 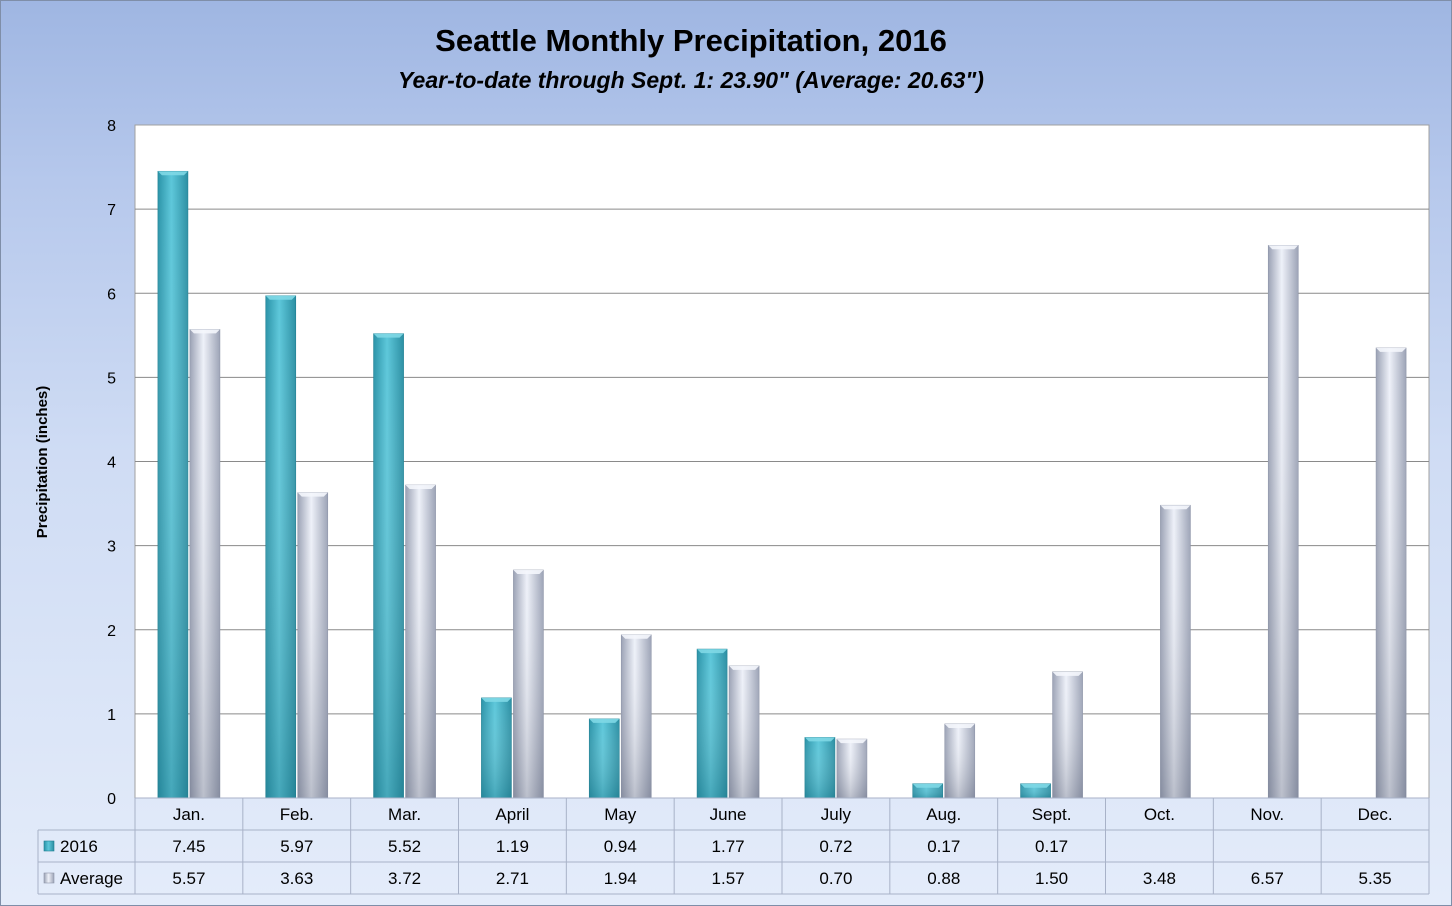 I want to click on legend-key-2016, so click(x=49, y=846).